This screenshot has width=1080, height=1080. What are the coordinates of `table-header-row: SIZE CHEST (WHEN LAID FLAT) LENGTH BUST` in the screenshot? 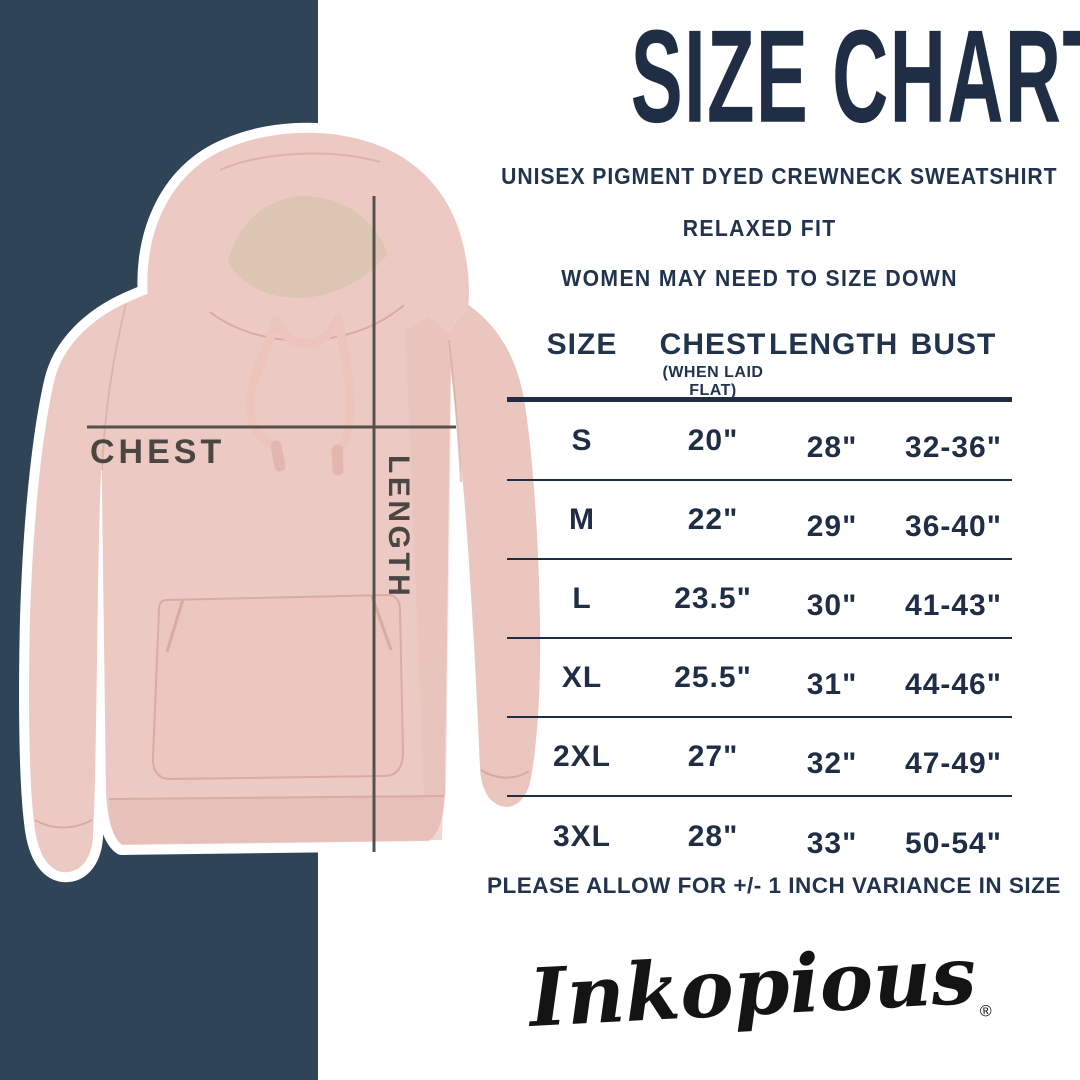 It's located at (759, 360).